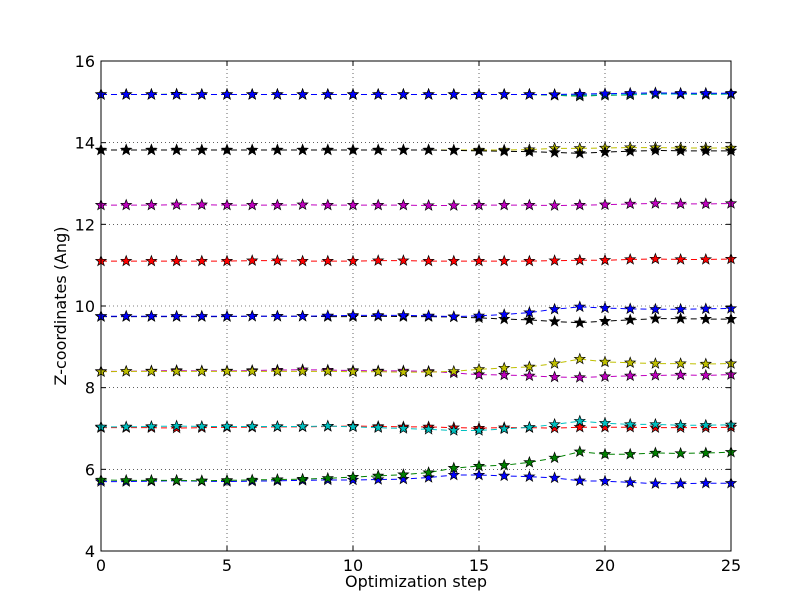  I want to click on x-tick-label: 10, so click(353, 565).